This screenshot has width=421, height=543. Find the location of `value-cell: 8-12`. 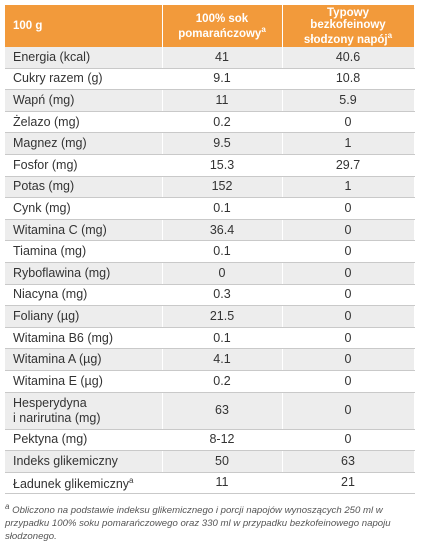

value-cell: 8-12 is located at coordinates (222, 440).